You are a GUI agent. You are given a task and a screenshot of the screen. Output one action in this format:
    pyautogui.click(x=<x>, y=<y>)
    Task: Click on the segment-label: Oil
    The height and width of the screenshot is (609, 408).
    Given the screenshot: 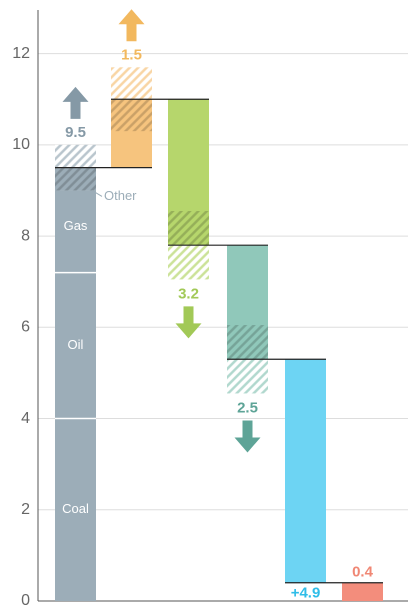 What is the action you would take?
    pyautogui.click(x=76, y=344)
    